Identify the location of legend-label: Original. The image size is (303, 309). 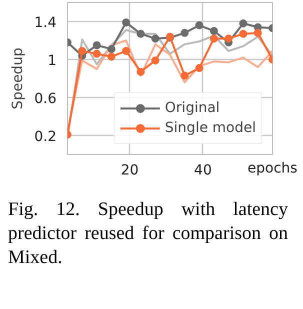
(192, 108).